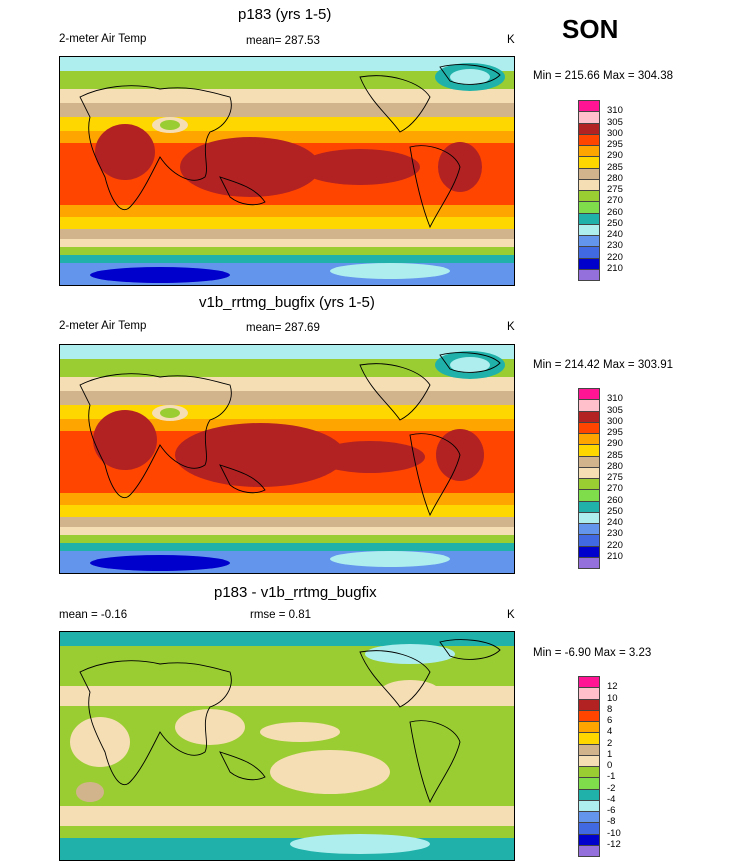  Describe the element at coordinates (615, 144) in the screenshot. I see `colorbar-tick-label: 295` at that location.